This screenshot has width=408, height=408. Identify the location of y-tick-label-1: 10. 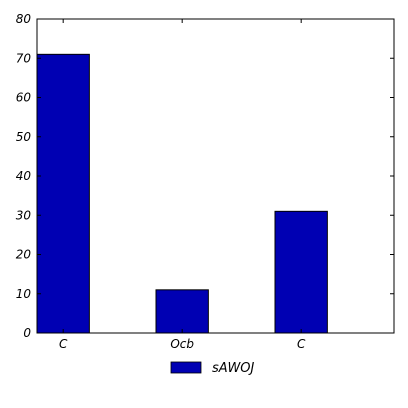
(24, 294).